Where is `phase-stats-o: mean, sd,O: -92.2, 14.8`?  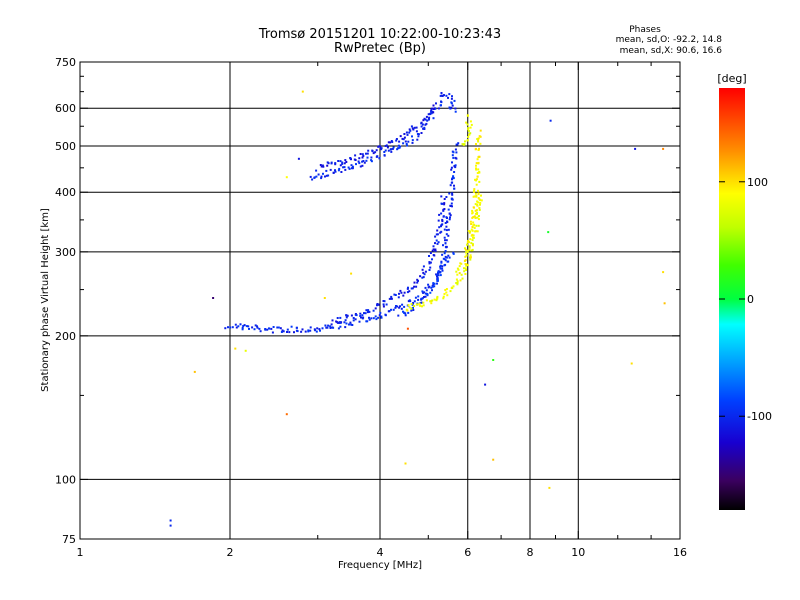
phase-stats-o: mean, sd,O: -92.2, 14.8 is located at coordinates (669, 40).